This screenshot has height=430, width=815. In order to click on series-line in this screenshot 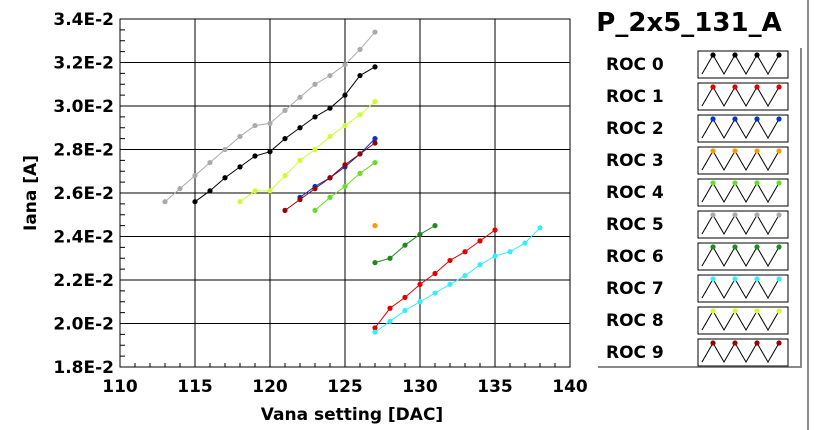, I will do `click(307, 152)`.